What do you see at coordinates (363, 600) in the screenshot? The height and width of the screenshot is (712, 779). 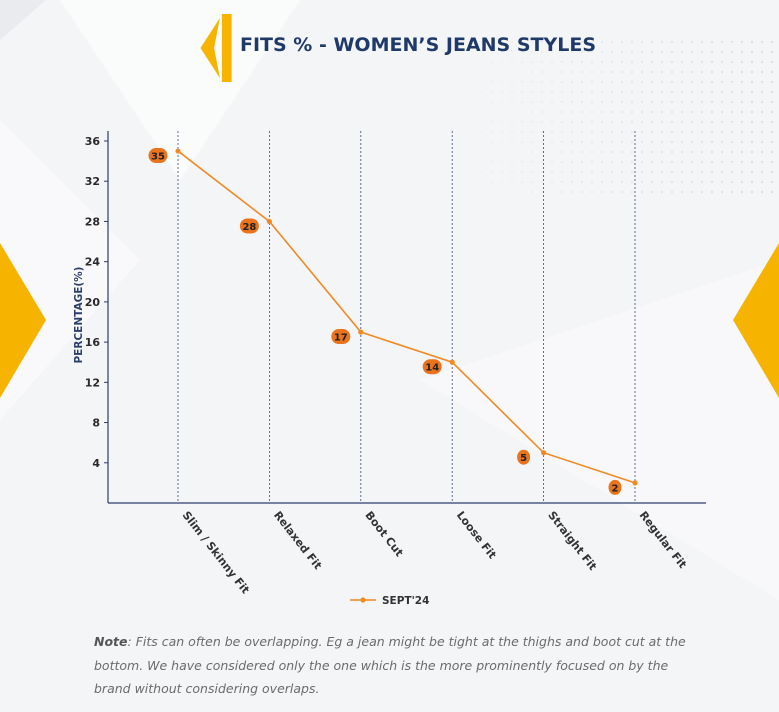 I see `legend-marker` at bounding box center [363, 600].